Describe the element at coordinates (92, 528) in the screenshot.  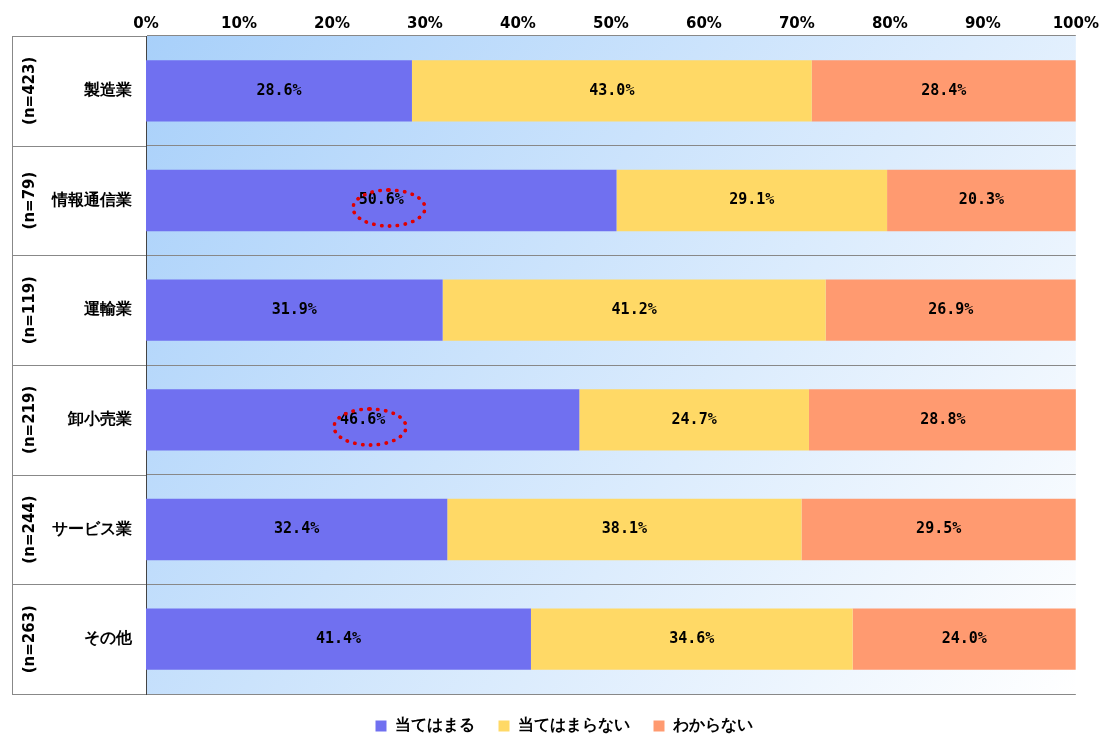
I see `y-tick-label: サービス業` at that location.